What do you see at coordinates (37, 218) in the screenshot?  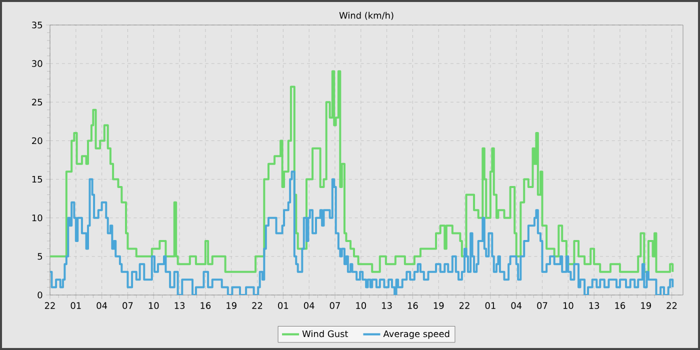 I see `y-tick-label: 10` at bounding box center [37, 218].